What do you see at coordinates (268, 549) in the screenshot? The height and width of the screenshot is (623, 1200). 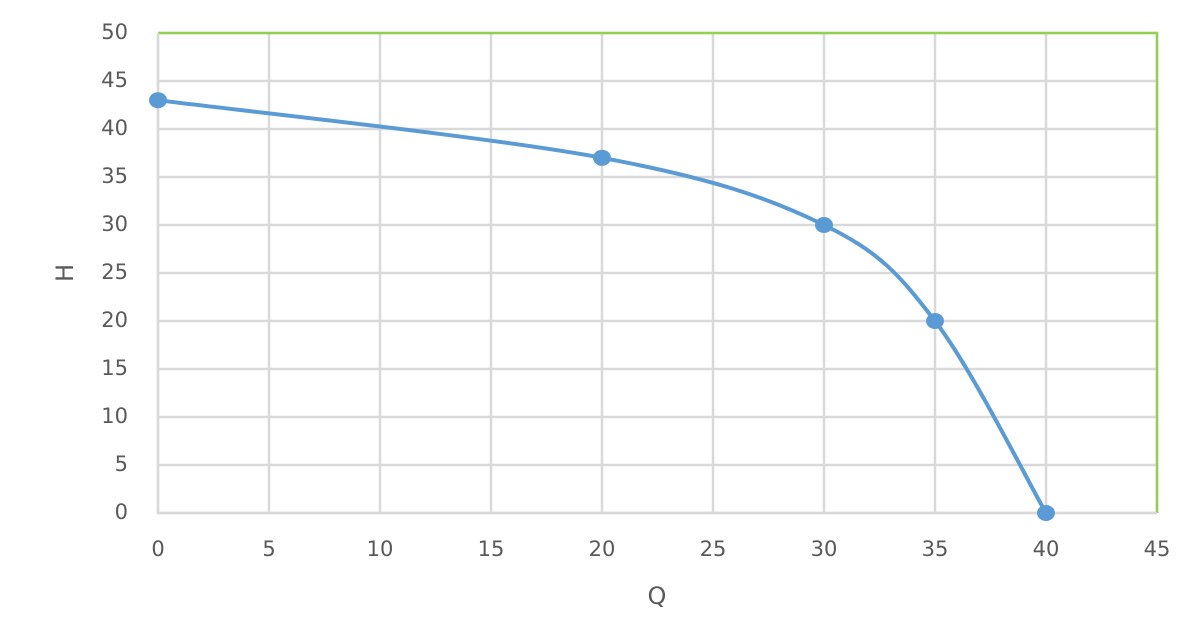 I see `x-tick-label: 5` at bounding box center [268, 549].